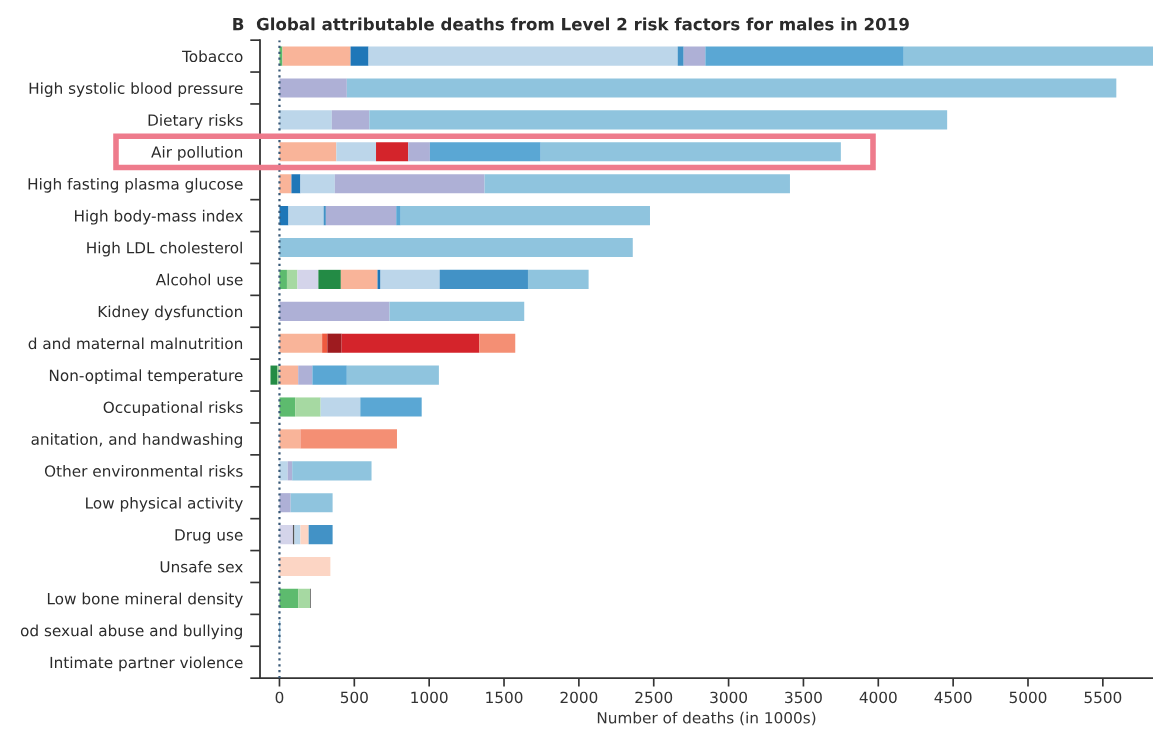 Image resolution: width=1153 pixels, height=730 pixels. I want to click on y-tick-label: d and maternal malnutrition, so click(135, 343).